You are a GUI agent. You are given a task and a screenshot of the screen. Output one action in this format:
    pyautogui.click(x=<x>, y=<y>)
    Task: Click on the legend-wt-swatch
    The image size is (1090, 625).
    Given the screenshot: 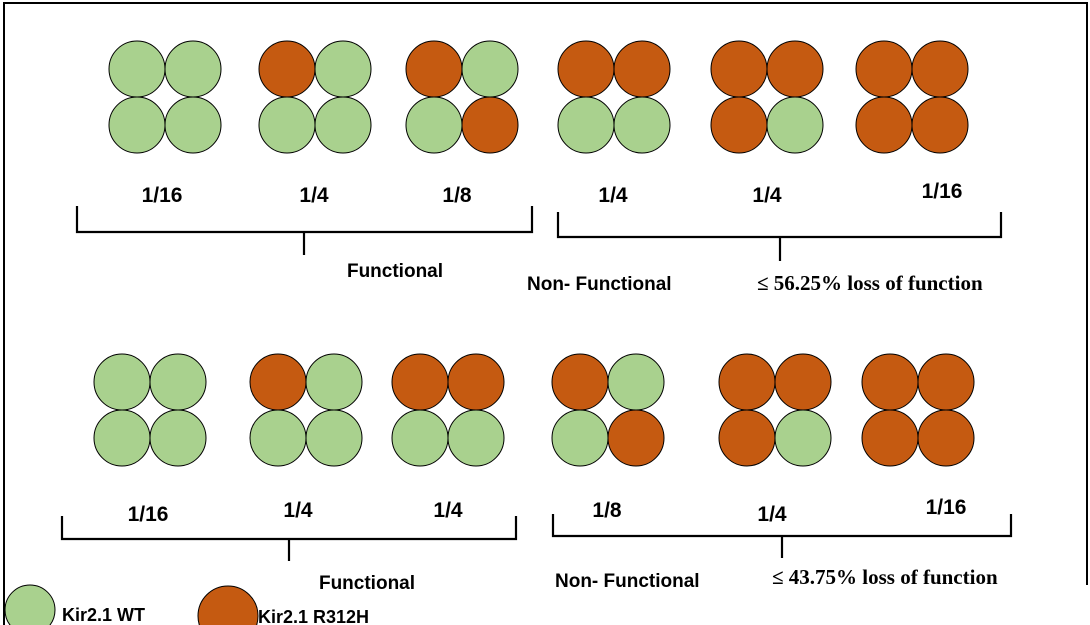 What is the action you would take?
    pyautogui.click(x=30, y=604)
    